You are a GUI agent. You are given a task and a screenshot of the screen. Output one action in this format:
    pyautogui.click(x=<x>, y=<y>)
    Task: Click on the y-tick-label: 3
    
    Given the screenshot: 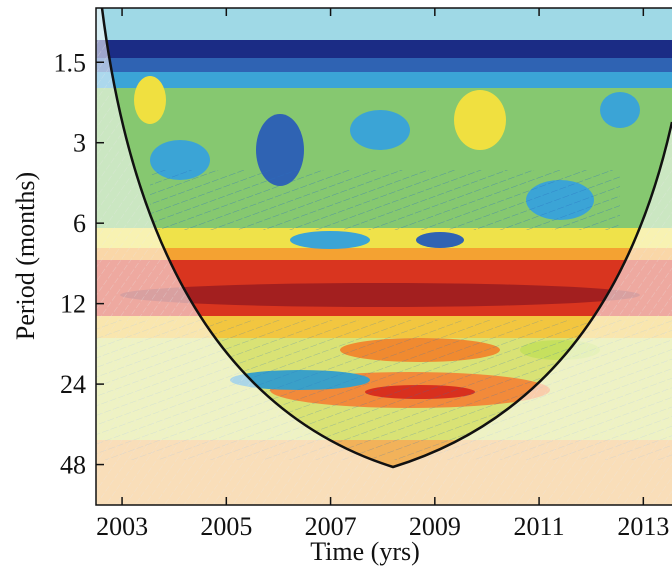 What is the action you would take?
    pyautogui.click(x=79, y=143)
    